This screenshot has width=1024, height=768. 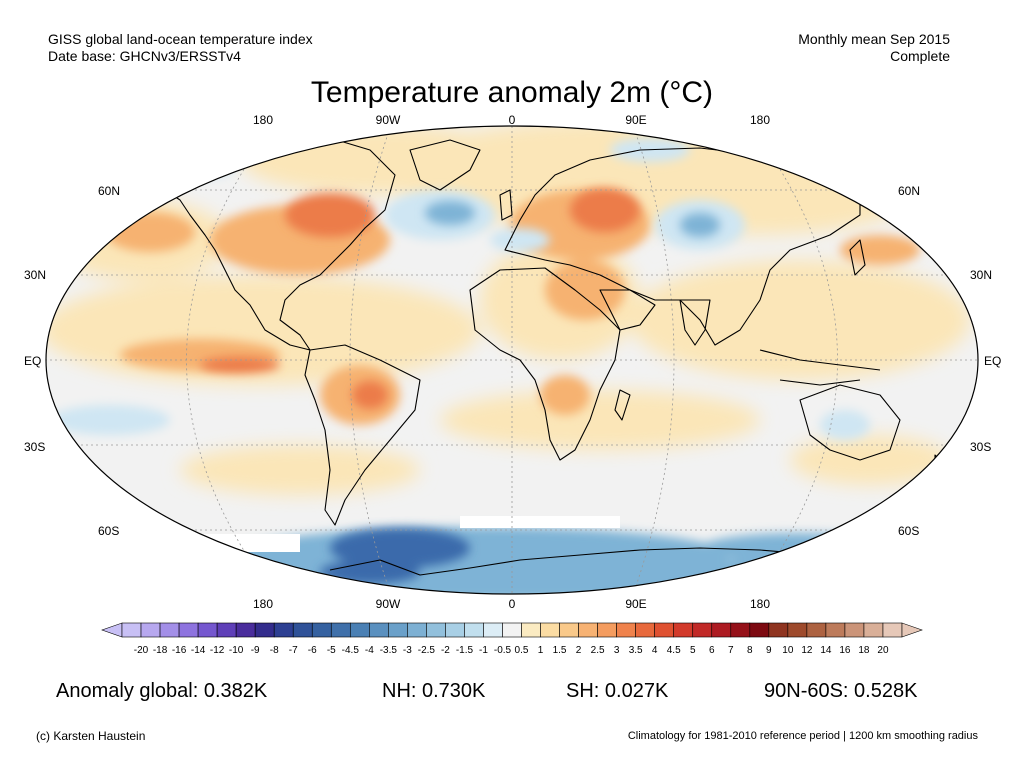 I want to click on uk-outline, so click(x=506, y=205).